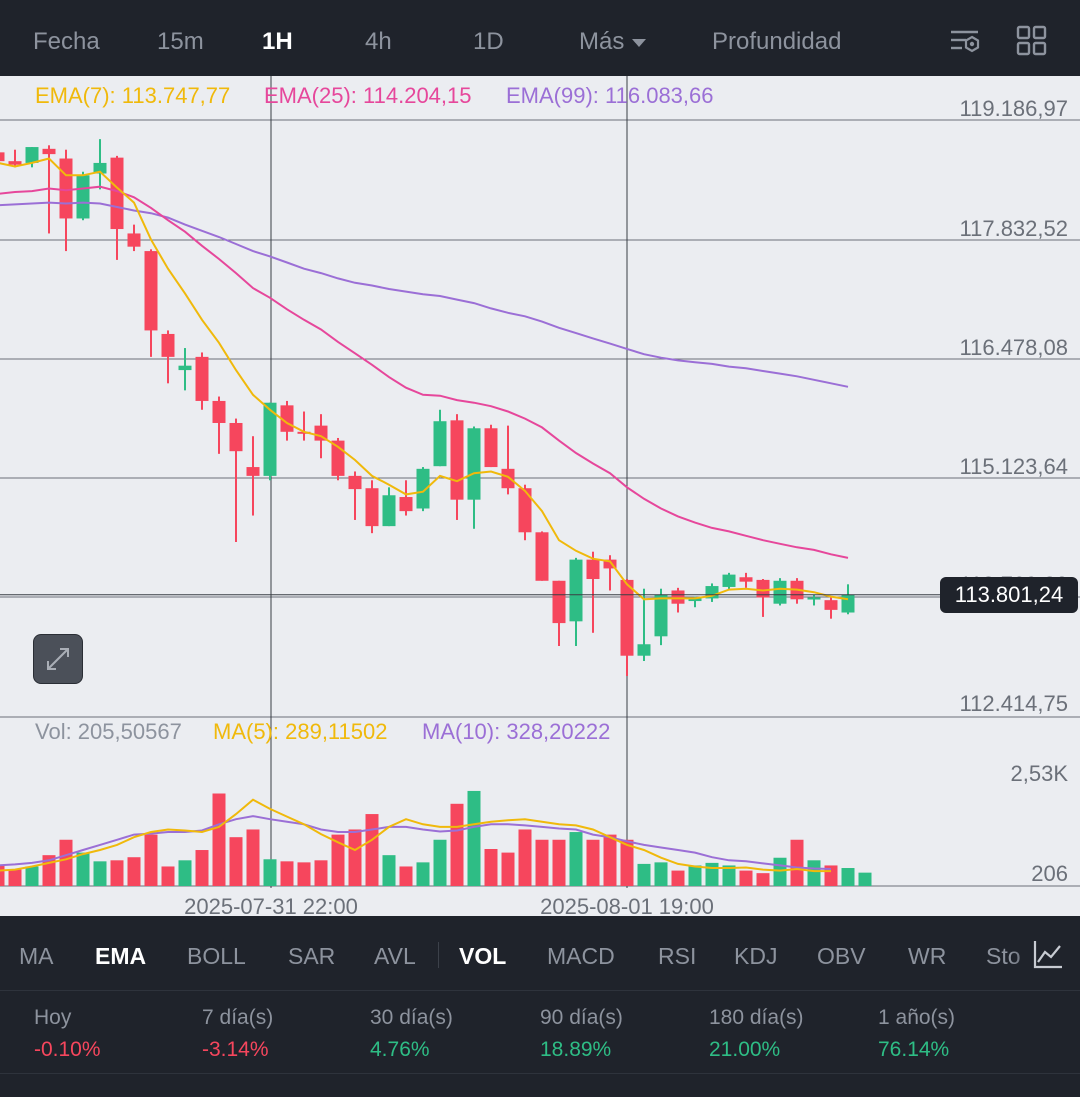 This screenshot has width=1080, height=1097. Describe the element at coordinates (1048, 954) in the screenshot. I see `indicator-settings-icon` at that location.